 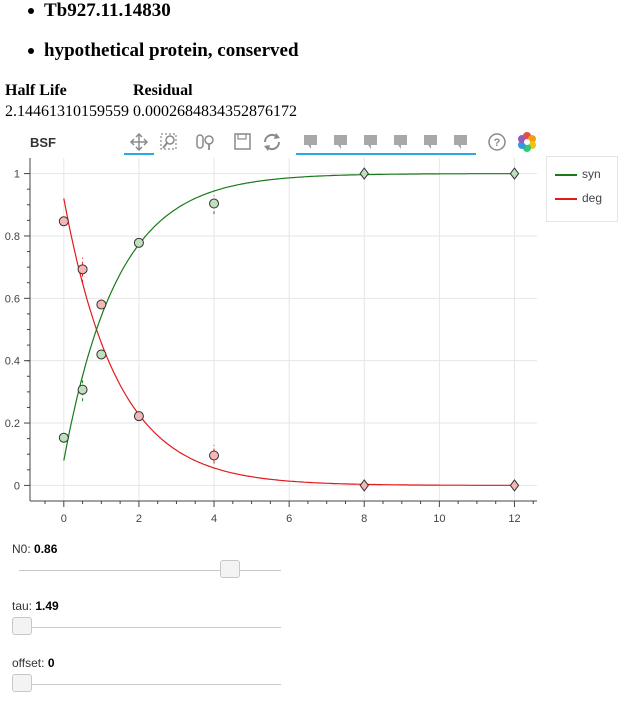 I want to click on slider-n0-name: N0:, so click(x=21, y=549).